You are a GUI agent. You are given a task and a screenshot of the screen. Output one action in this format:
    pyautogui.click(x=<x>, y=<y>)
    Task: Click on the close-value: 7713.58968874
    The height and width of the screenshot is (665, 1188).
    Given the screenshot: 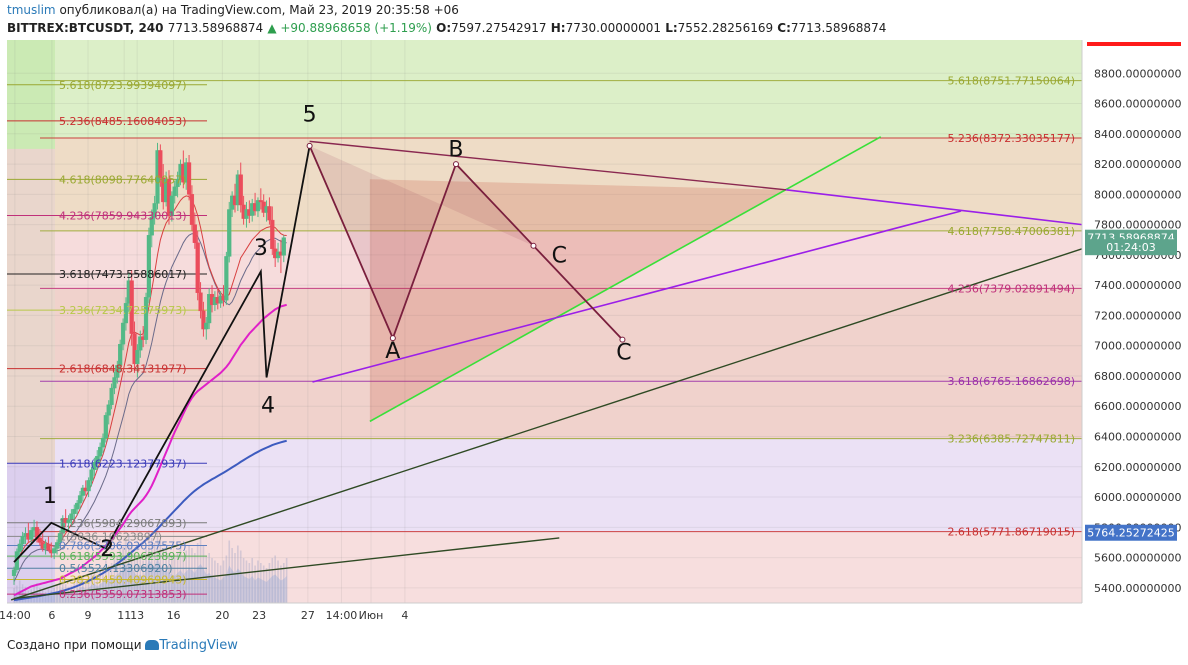 What is the action you would take?
    pyautogui.click(x=838, y=28)
    